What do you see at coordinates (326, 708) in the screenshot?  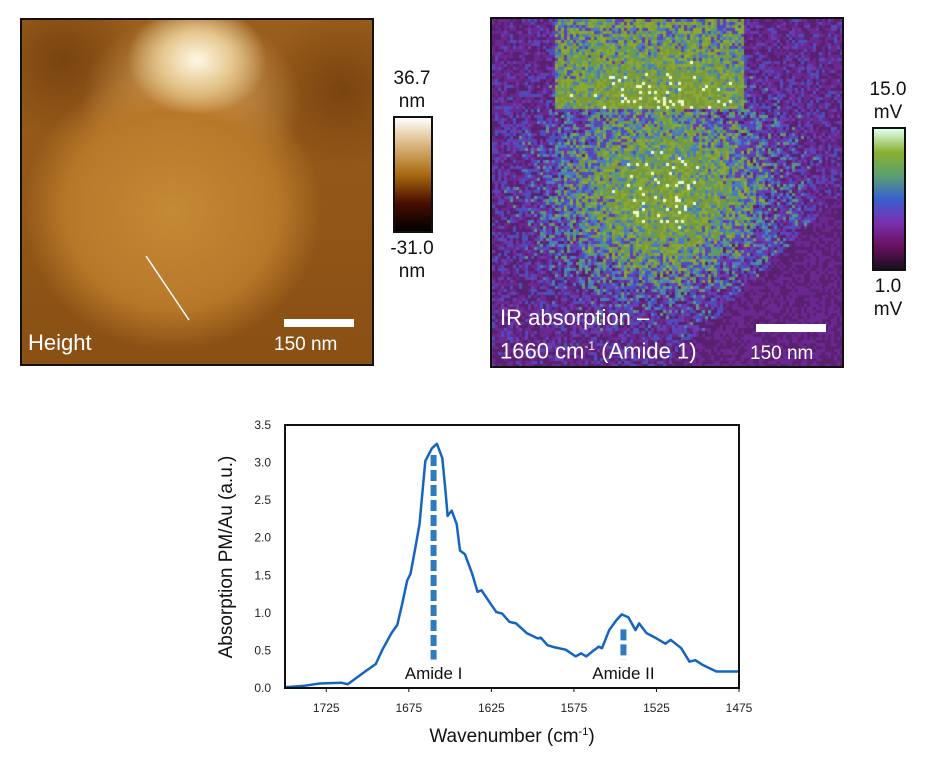 I see `x-tick-label: 1725` at bounding box center [326, 708].